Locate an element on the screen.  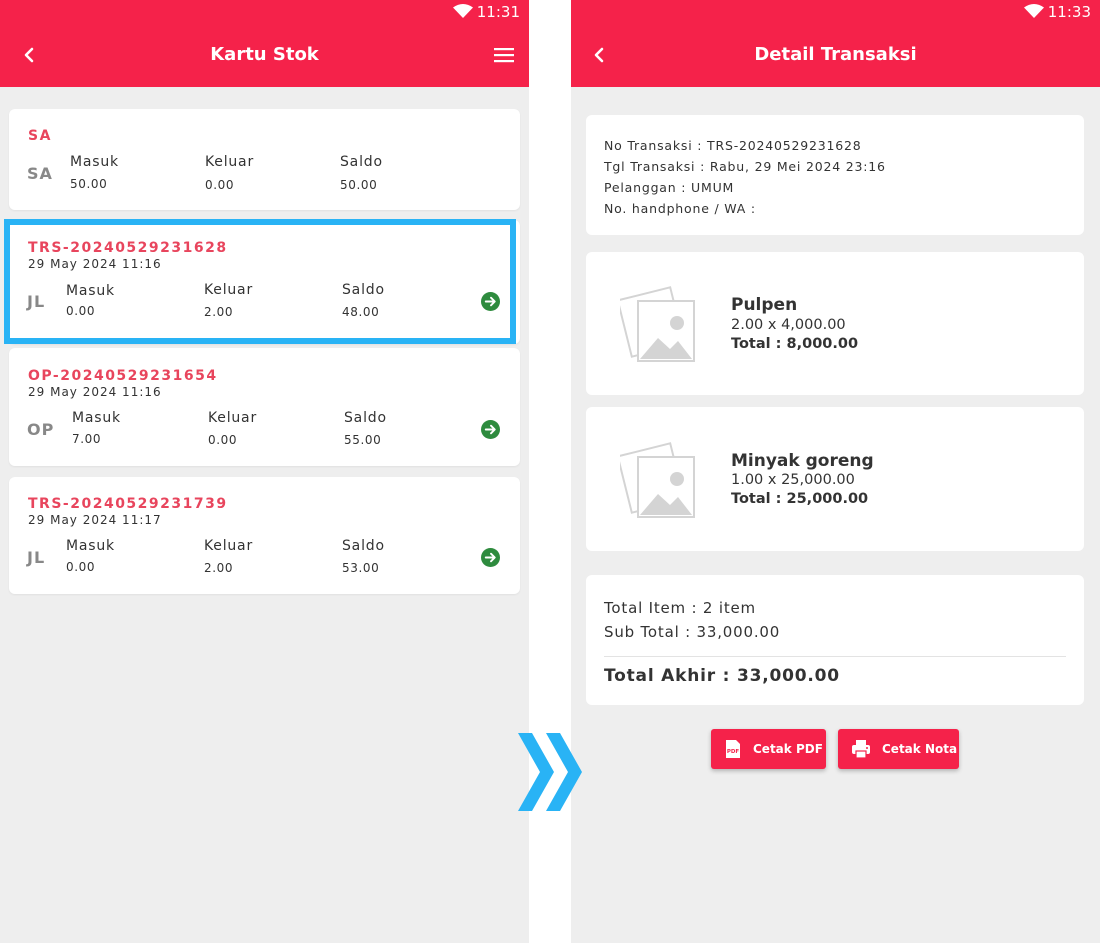
card-code: SA is located at coordinates (40, 136).